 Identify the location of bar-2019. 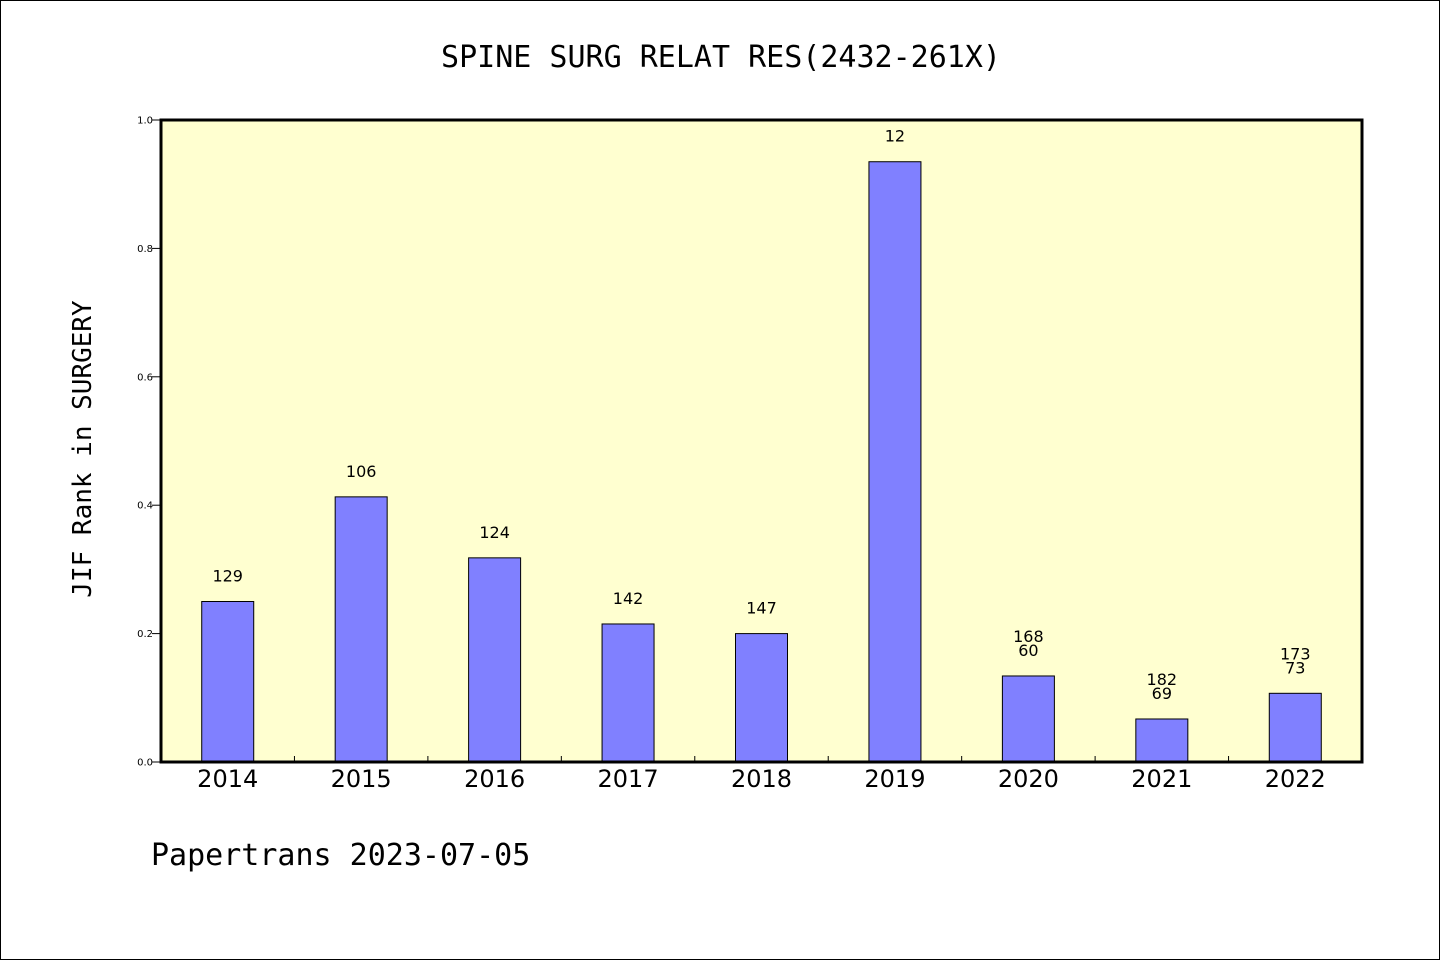
(895, 462).